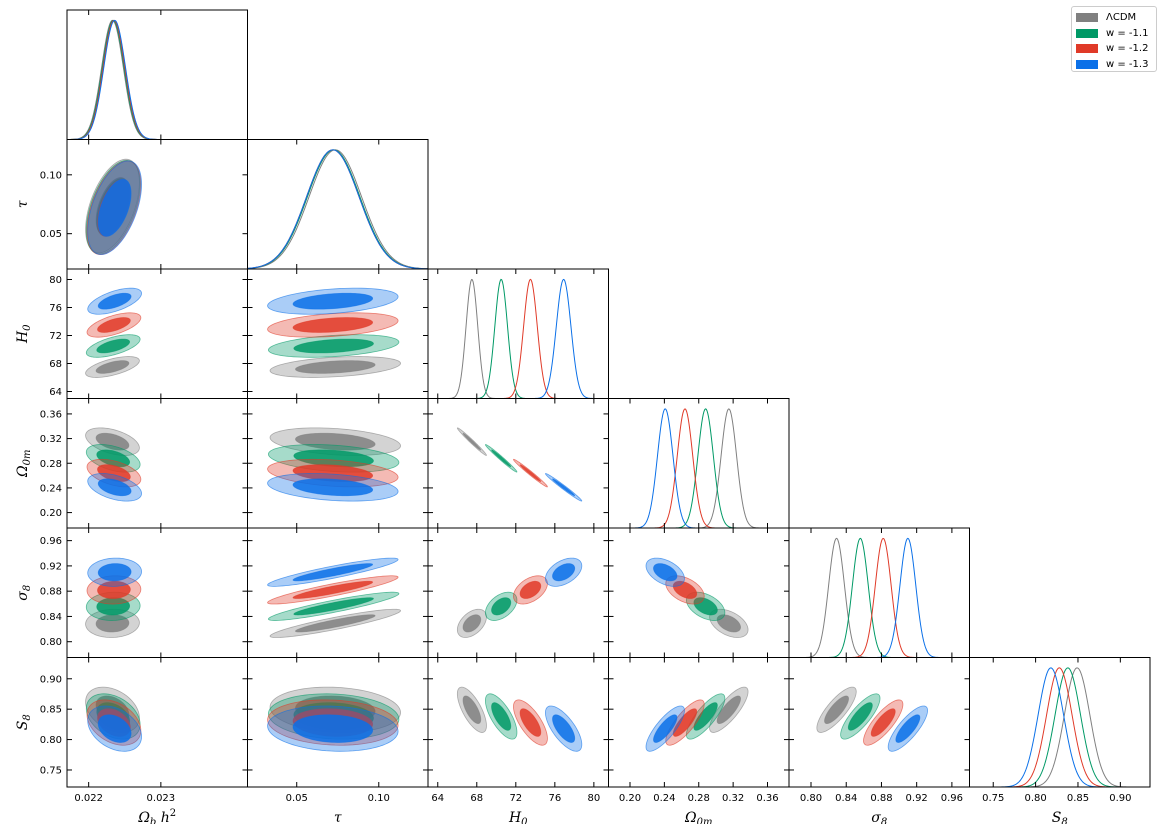  What do you see at coordinates (51, 464) in the screenshot?
I see `y-tick-label: 0.28` at bounding box center [51, 464].